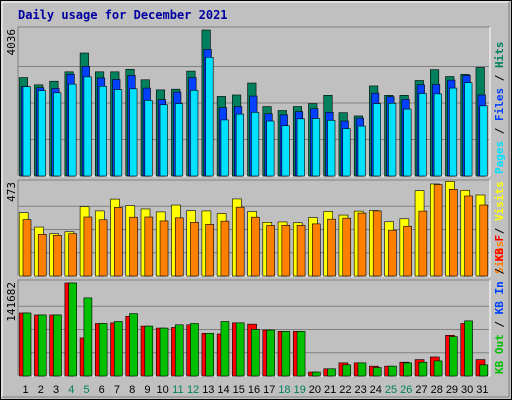 This screenshot has width=512, height=400. I want to click on legend-entry-hits: Hits, so click(499, 55).